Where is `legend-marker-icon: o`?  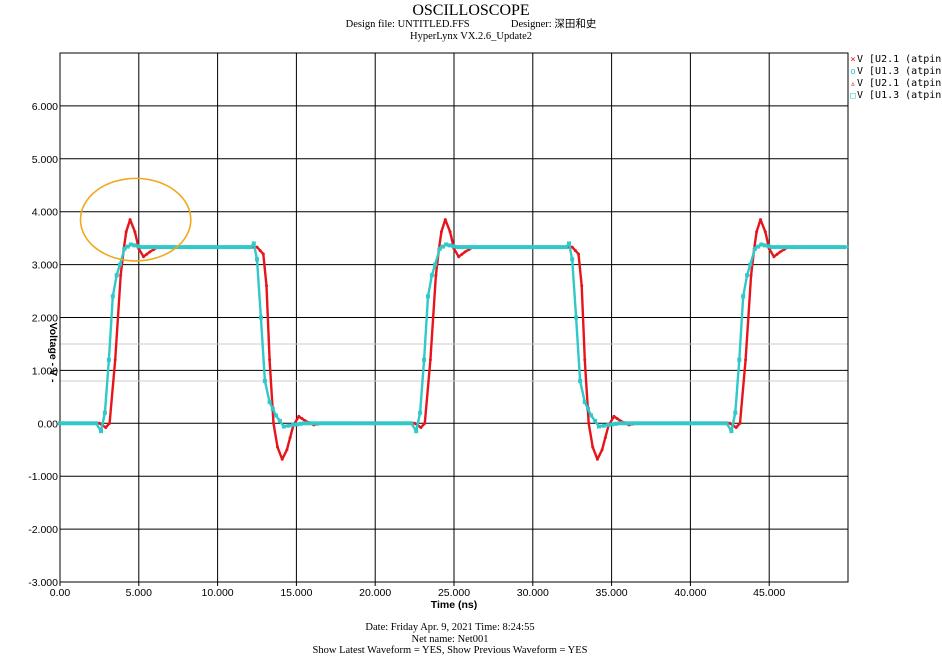
legend-marker-icon: o is located at coordinates (853, 72).